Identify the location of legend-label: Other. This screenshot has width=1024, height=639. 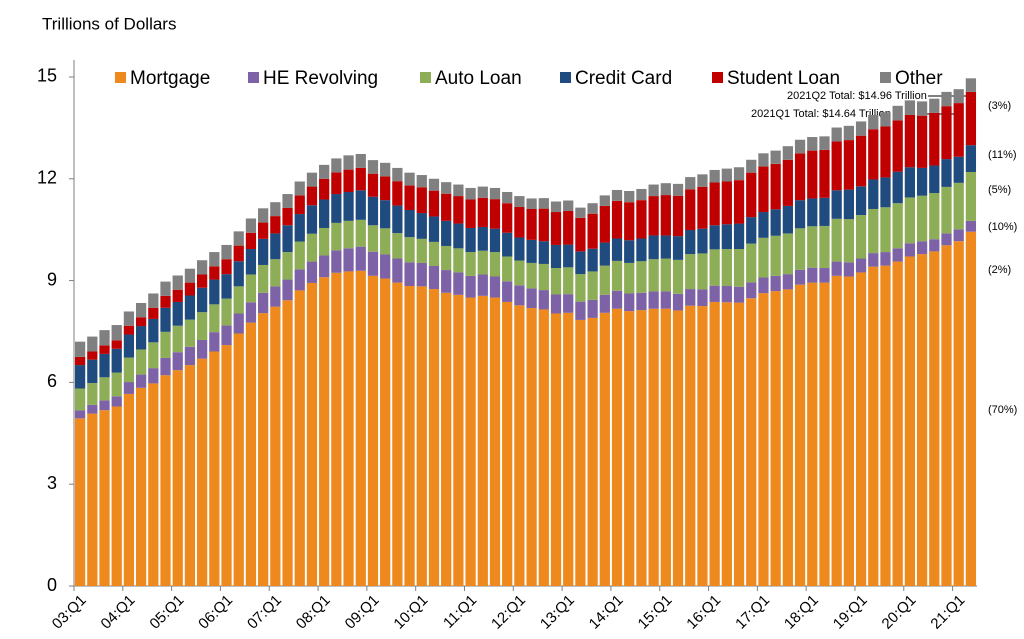
(919, 78).